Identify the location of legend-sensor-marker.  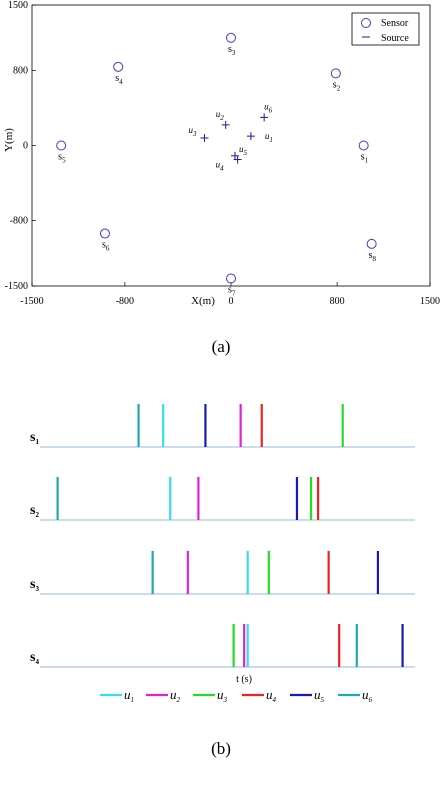
(366, 23).